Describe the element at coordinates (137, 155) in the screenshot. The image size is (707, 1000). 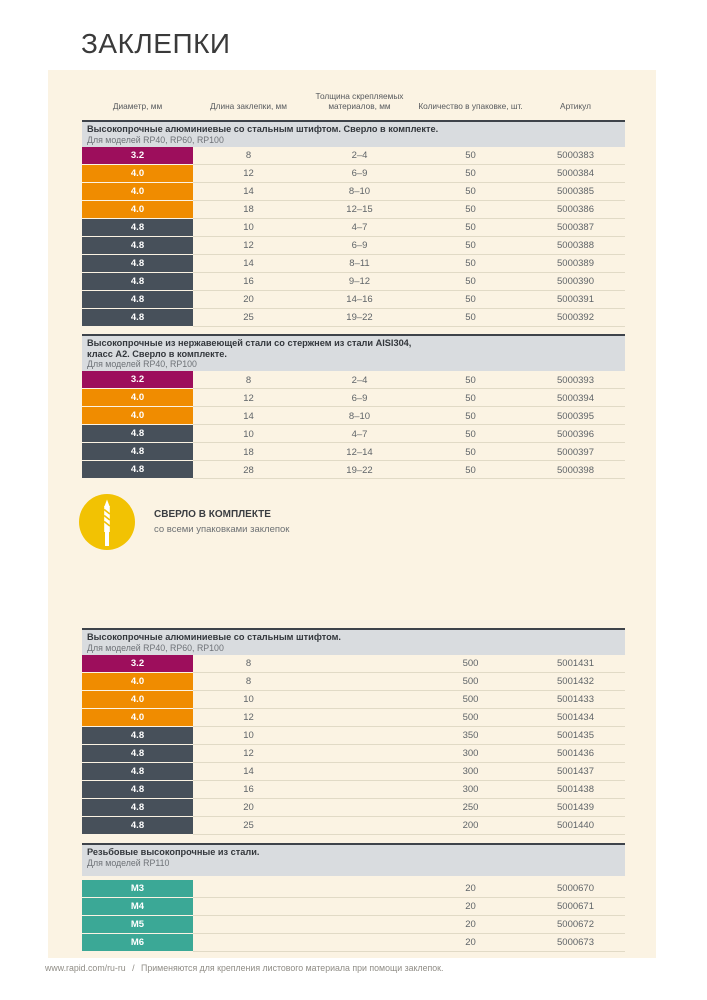
I see `diameter-cell: 3.2` at that location.